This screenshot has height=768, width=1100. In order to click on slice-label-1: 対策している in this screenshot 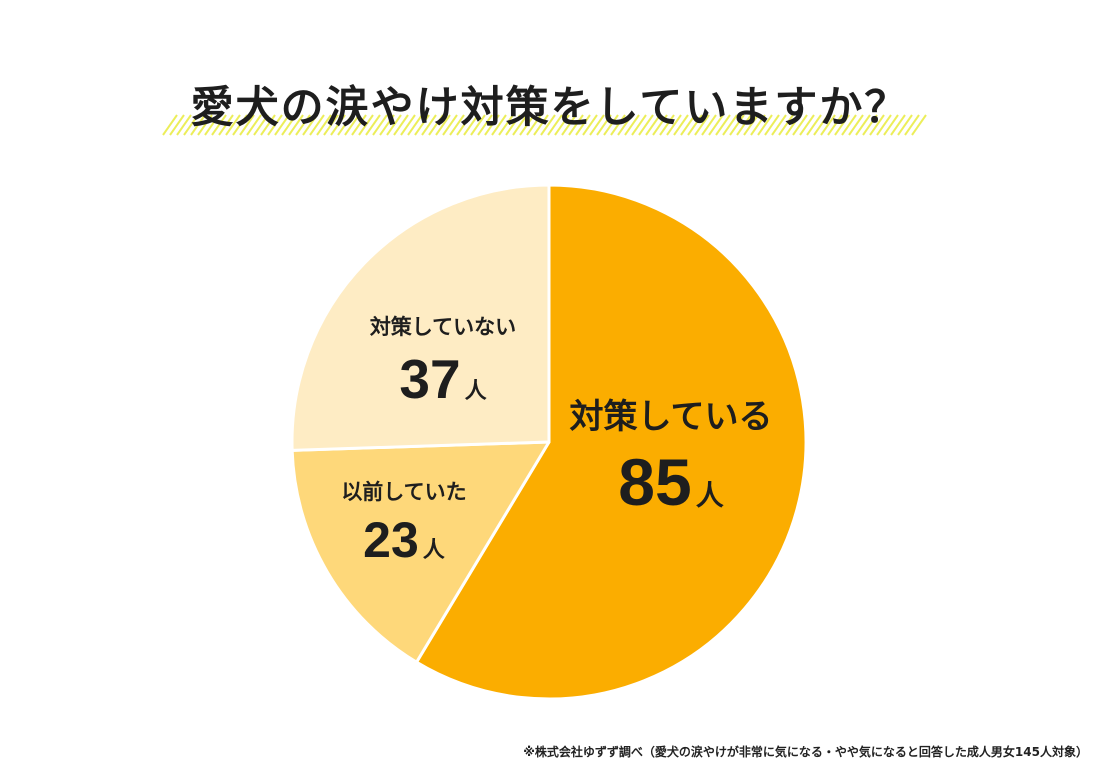, I will do `click(671, 417)`.